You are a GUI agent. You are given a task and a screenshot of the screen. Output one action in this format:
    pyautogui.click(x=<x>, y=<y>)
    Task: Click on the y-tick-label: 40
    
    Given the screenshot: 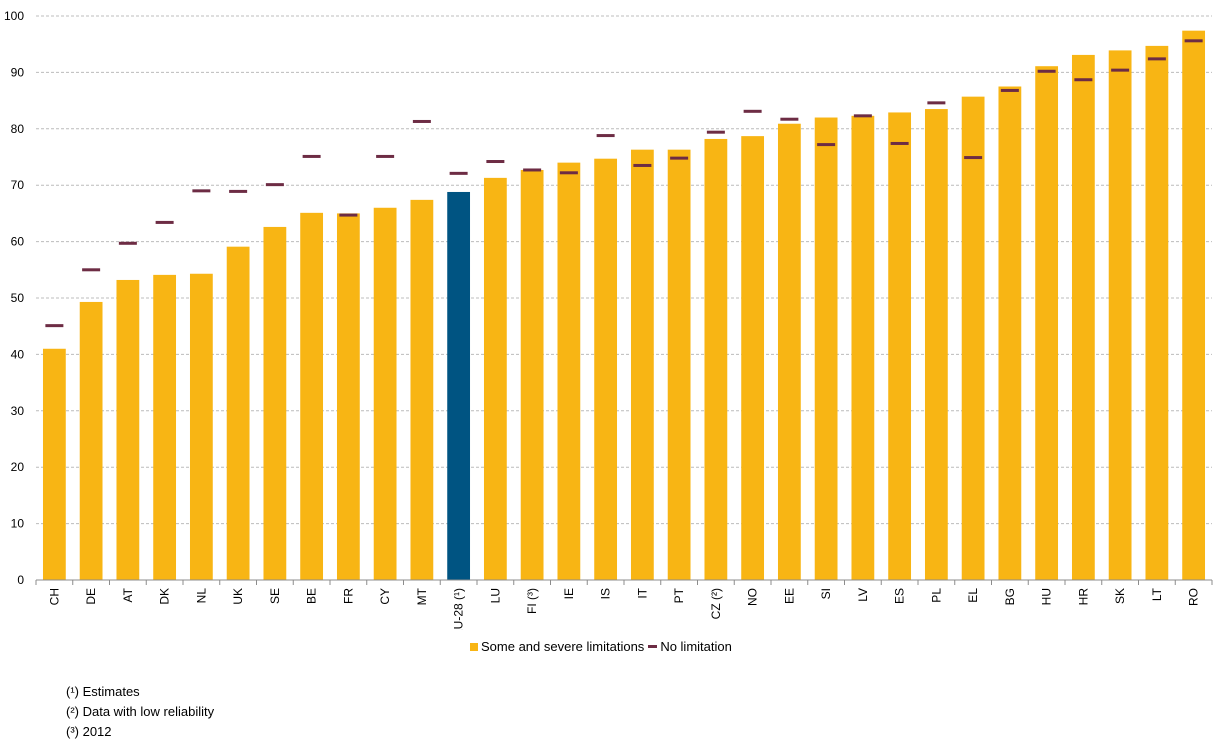 What is the action you would take?
    pyautogui.click(x=18, y=354)
    